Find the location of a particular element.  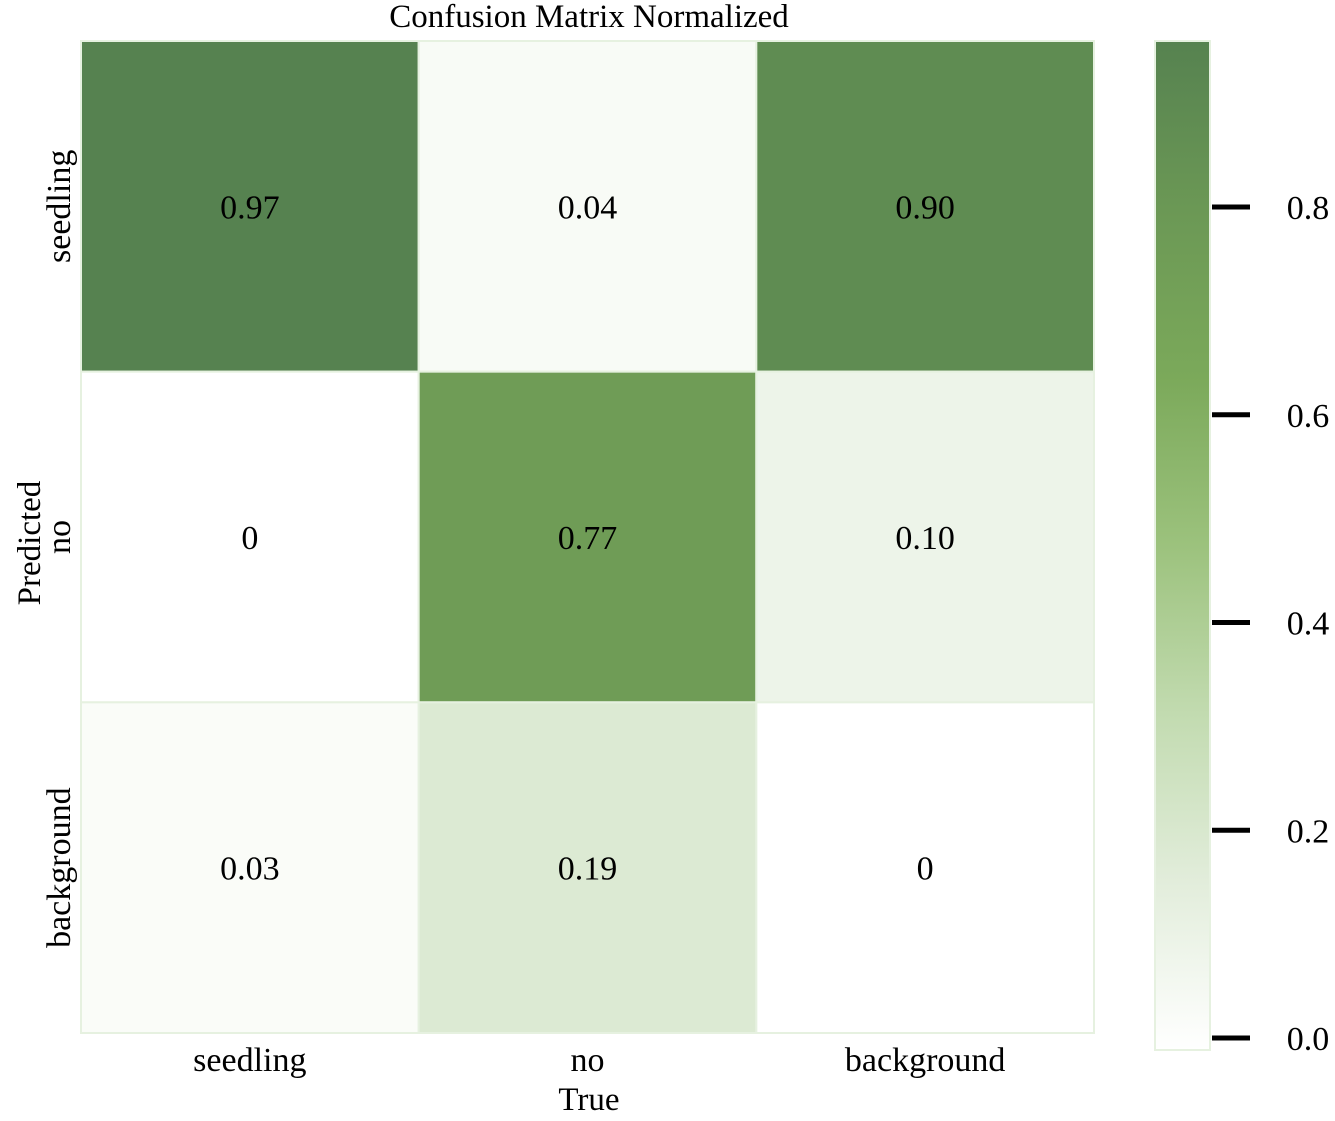

cell-value-label-r1-c2: 0.10 is located at coordinates (925, 538).